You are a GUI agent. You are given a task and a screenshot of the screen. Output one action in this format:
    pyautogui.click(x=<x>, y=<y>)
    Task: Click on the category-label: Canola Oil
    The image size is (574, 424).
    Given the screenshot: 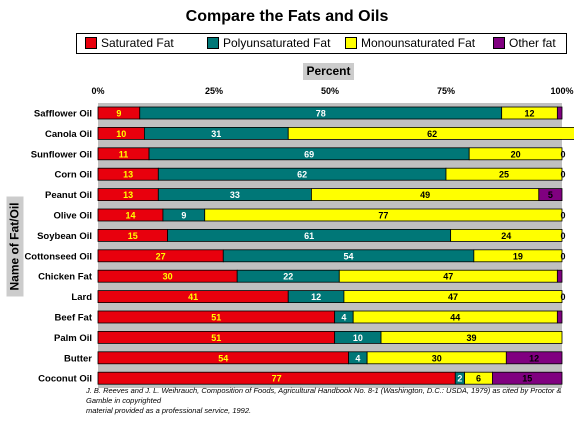 What is the action you would take?
    pyautogui.click(x=68, y=134)
    